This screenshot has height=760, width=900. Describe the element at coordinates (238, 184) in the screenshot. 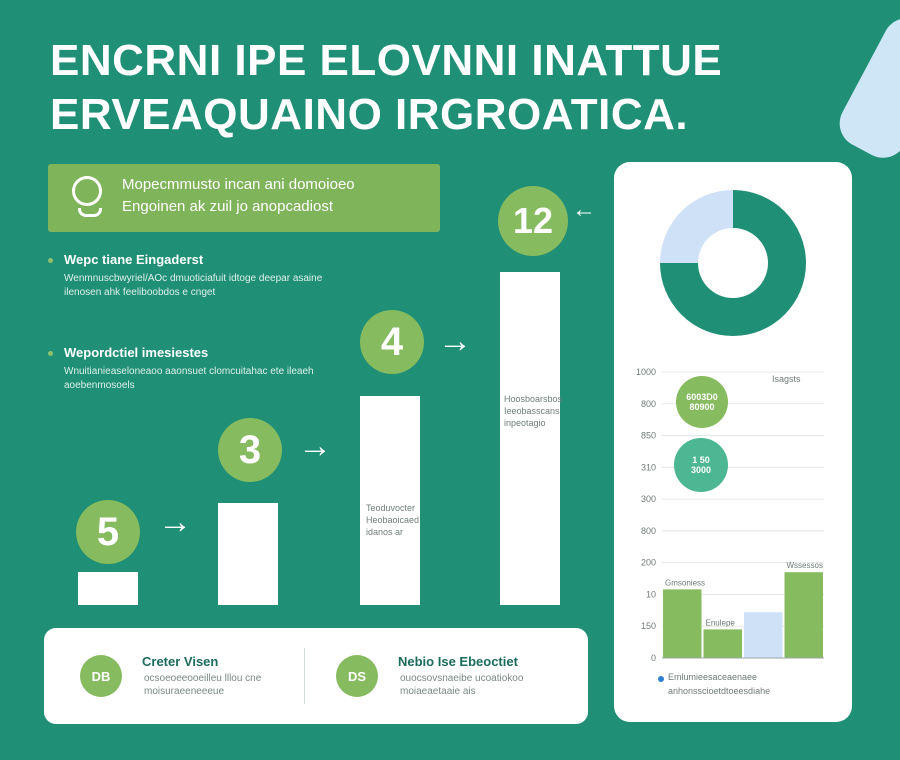

I see `callout-line-1: Mopecmmusto incan ani domoioeo` at that location.